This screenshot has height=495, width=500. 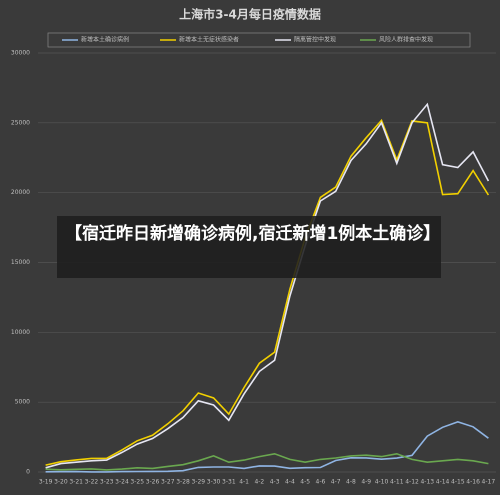 I want to click on x-tick-label: 3-31, so click(x=229, y=482).